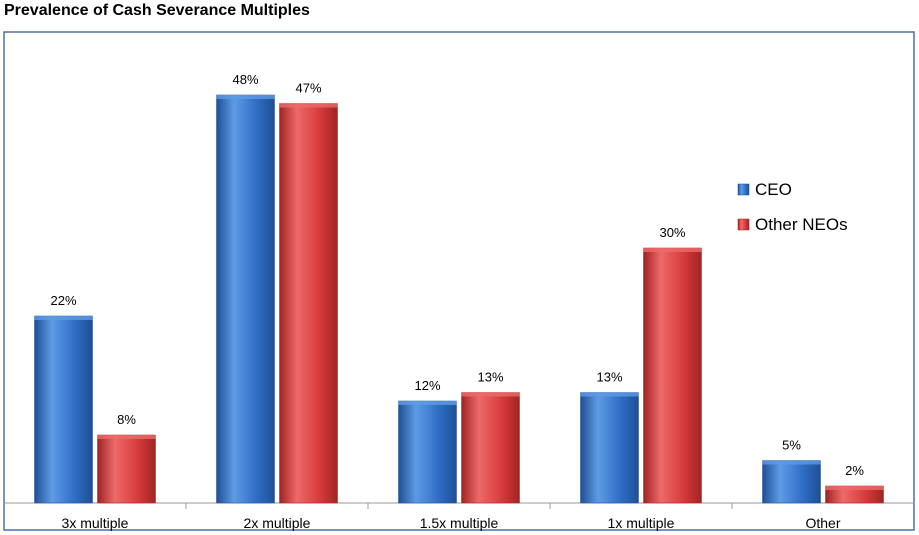  What do you see at coordinates (791, 445) in the screenshot?
I see `data-label: 5%` at bounding box center [791, 445].